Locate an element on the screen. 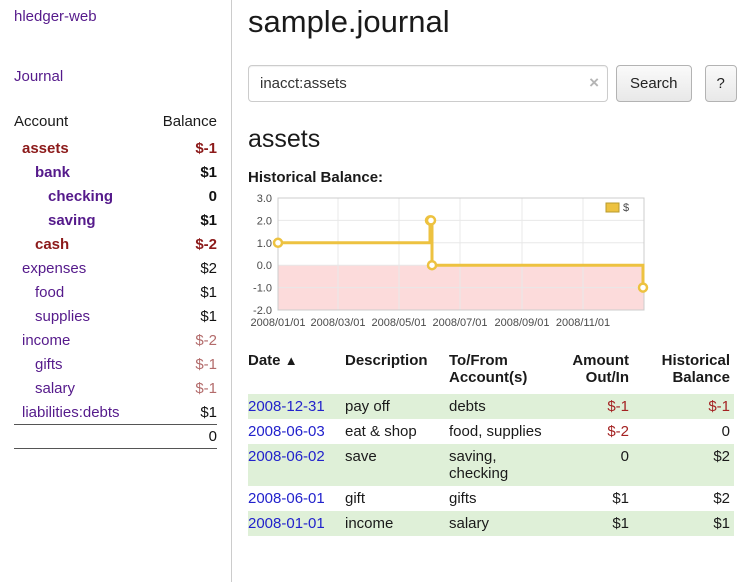  transaction-date-link: 2008-06-02 is located at coordinates (286, 456).